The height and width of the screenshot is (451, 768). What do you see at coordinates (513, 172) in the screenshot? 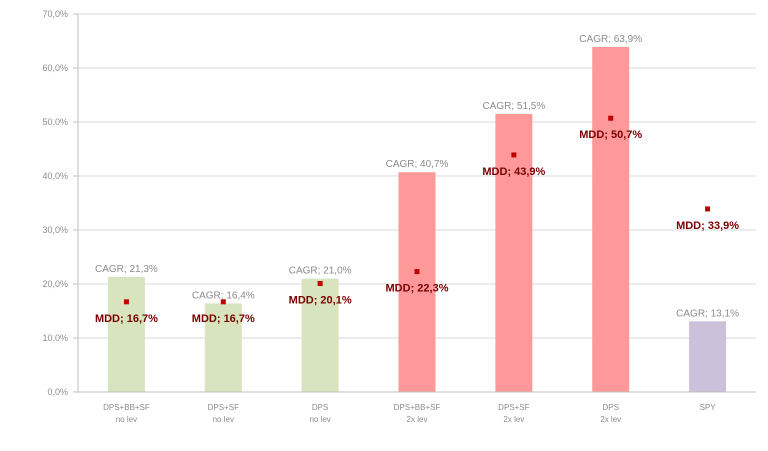
I see `mdd-data-label: MDD; 43,9%` at bounding box center [513, 172].